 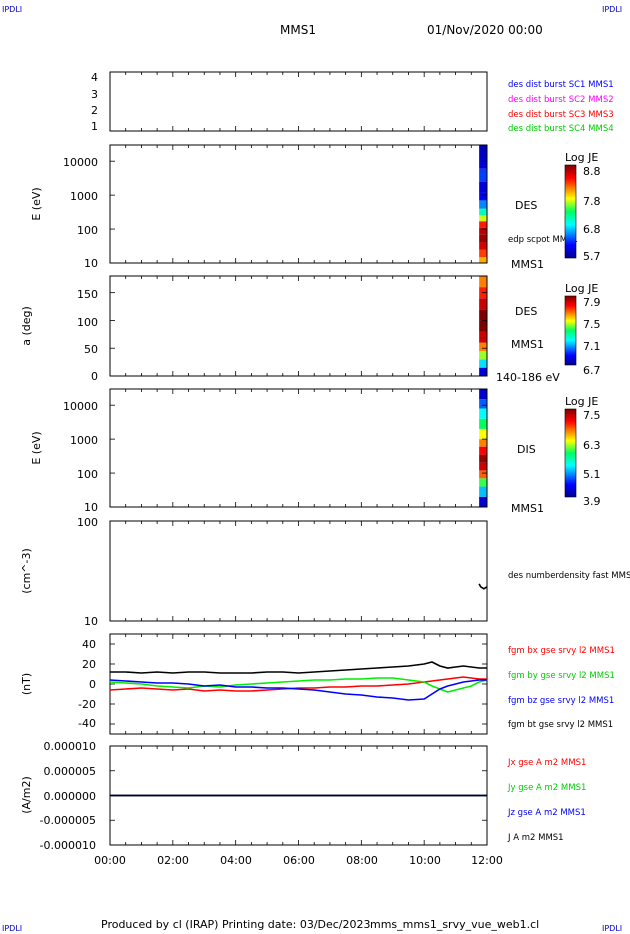 I want to click on colorbar-3-tick-min: 3.9, so click(x=592, y=501).